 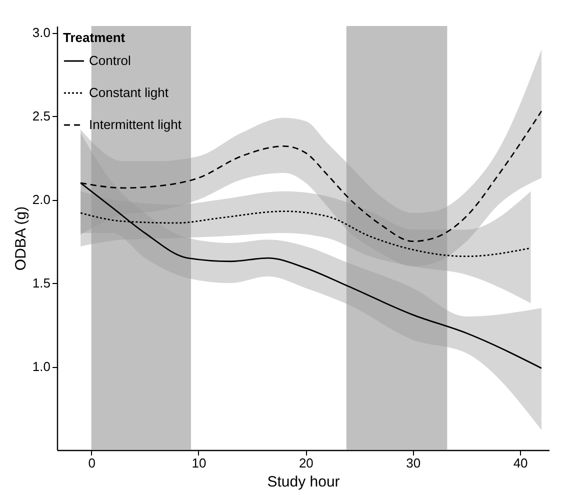 What do you see at coordinates (306, 463) in the screenshot?
I see `x-tick-label: 20` at bounding box center [306, 463].